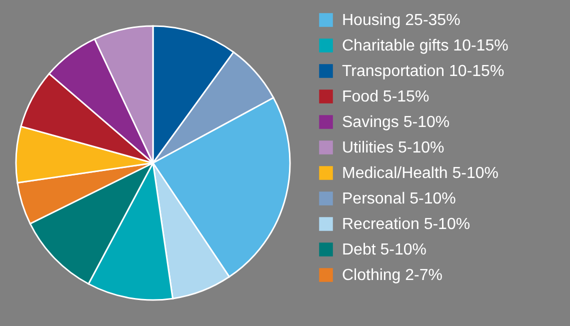 The height and width of the screenshot is (326, 570). What do you see at coordinates (425, 46) in the screenshot?
I see `legend-label: Charitable gifts 10-15%` at bounding box center [425, 46].